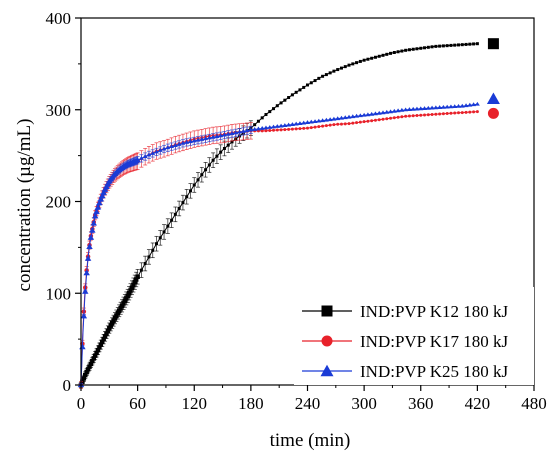 The height and width of the screenshot is (461, 550). Describe the element at coordinates (534, 403) in the screenshot. I see `x-tick-label: 480` at that location.